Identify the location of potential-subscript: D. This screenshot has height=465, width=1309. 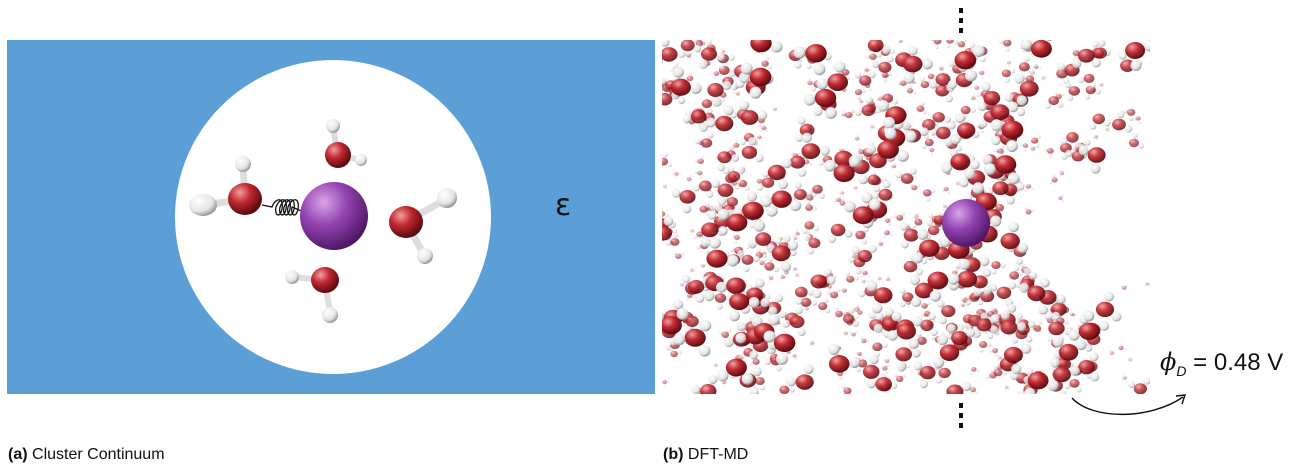
(1181, 370).